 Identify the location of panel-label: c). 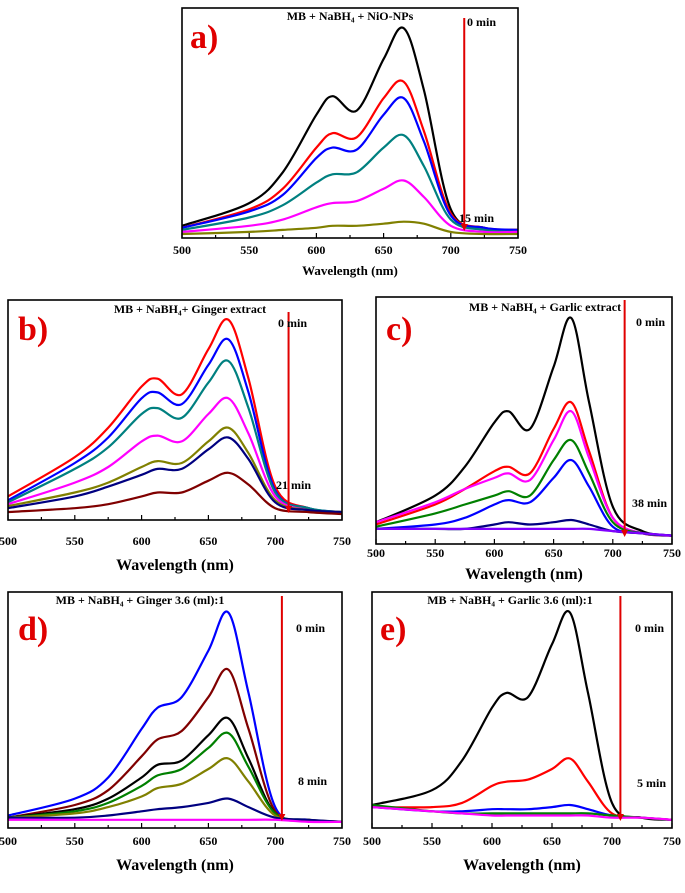
(399, 329).